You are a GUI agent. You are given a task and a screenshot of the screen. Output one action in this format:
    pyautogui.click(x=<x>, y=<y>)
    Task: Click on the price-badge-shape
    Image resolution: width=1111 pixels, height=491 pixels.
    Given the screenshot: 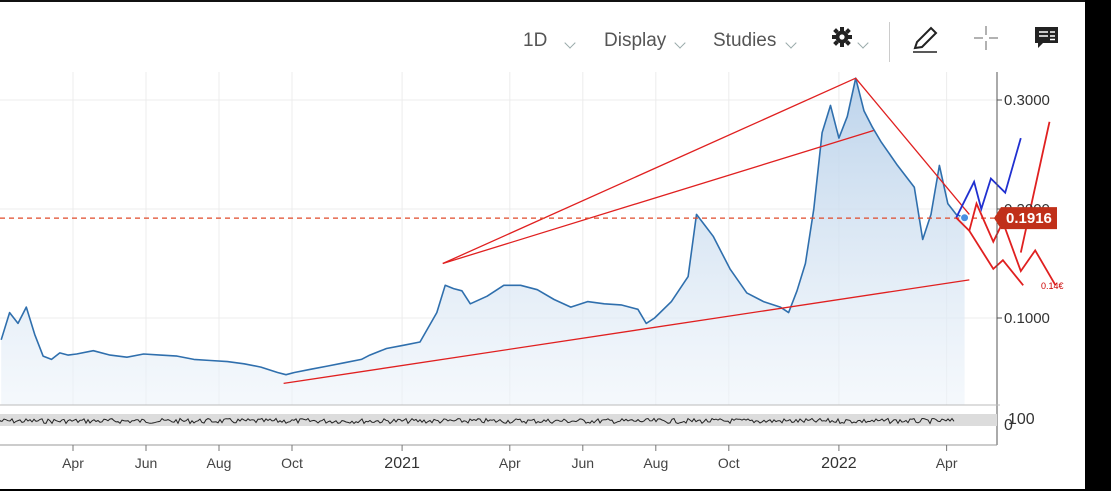 What is the action you would take?
    pyautogui.click(x=1025, y=218)
    